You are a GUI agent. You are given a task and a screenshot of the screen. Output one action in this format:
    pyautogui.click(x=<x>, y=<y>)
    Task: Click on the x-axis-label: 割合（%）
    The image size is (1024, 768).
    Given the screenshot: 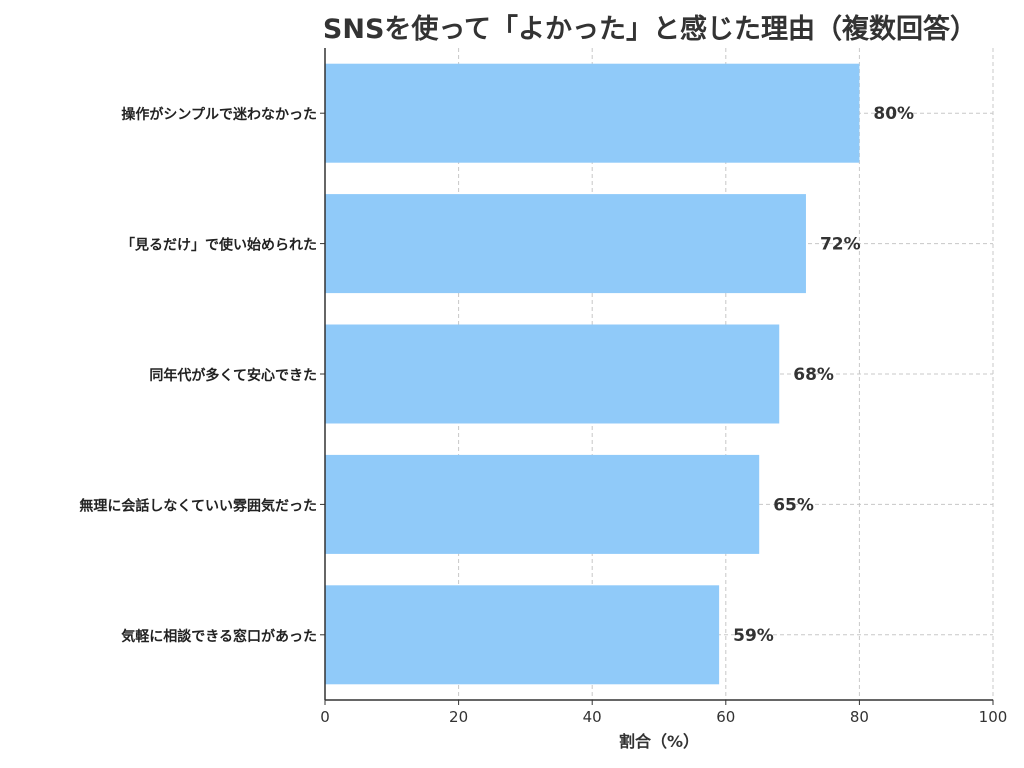 What is the action you would take?
    pyautogui.click(x=659, y=741)
    